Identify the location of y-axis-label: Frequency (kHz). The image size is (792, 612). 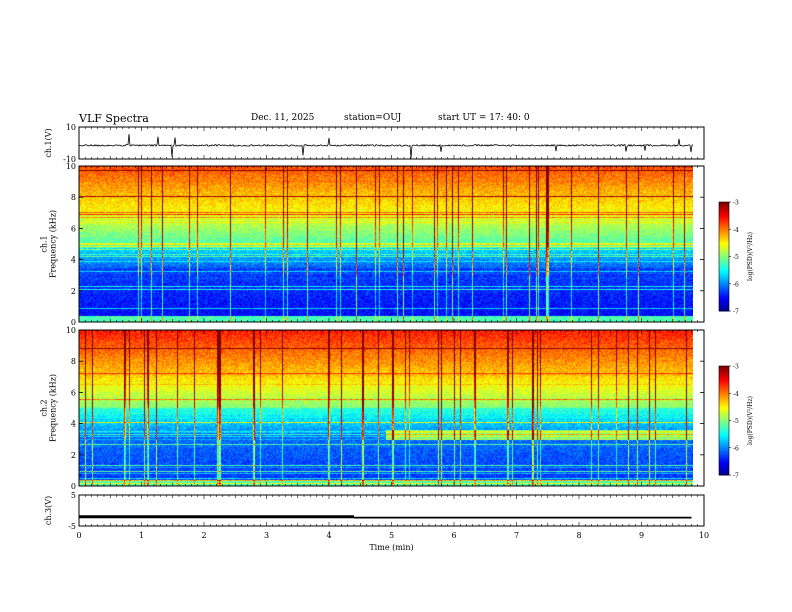
(53, 244).